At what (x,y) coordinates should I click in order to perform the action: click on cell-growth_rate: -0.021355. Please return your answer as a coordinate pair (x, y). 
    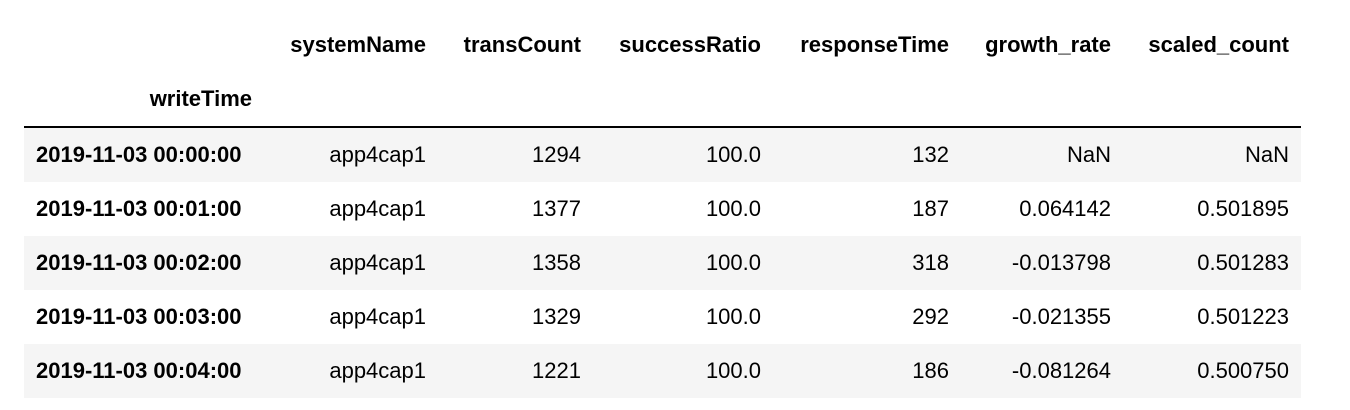
    Looking at the image, I should click on (1061, 316).